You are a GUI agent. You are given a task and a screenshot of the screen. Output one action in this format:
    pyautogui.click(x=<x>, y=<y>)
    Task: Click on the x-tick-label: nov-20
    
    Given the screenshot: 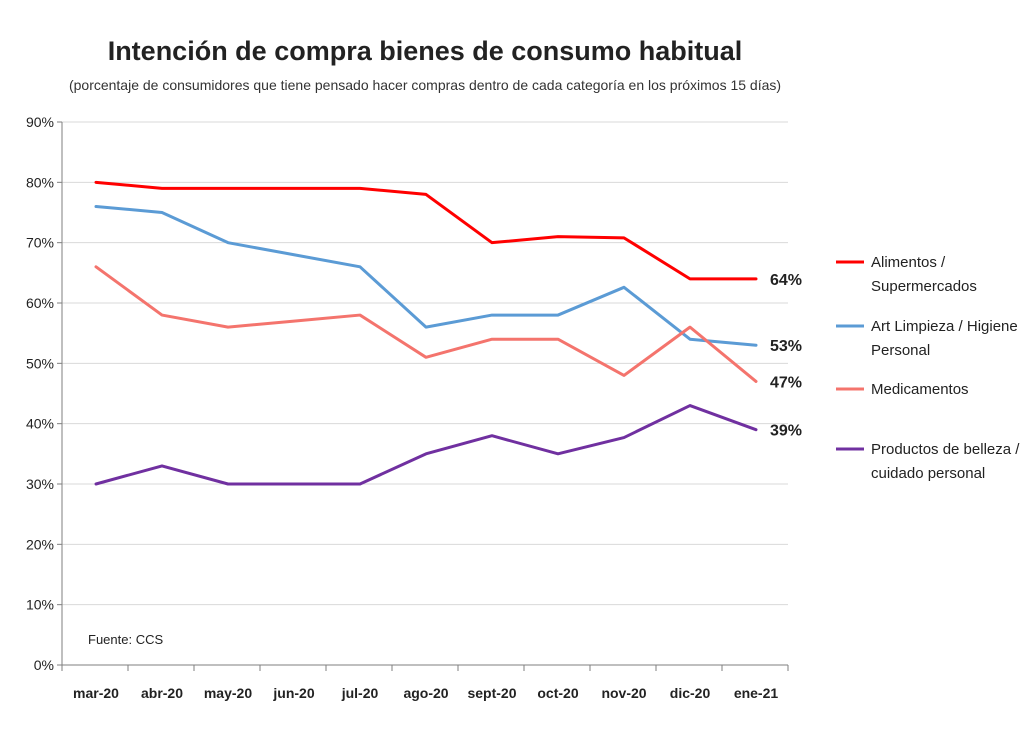 What is the action you would take?
    pyautogui.click(x=623, y=693)
    